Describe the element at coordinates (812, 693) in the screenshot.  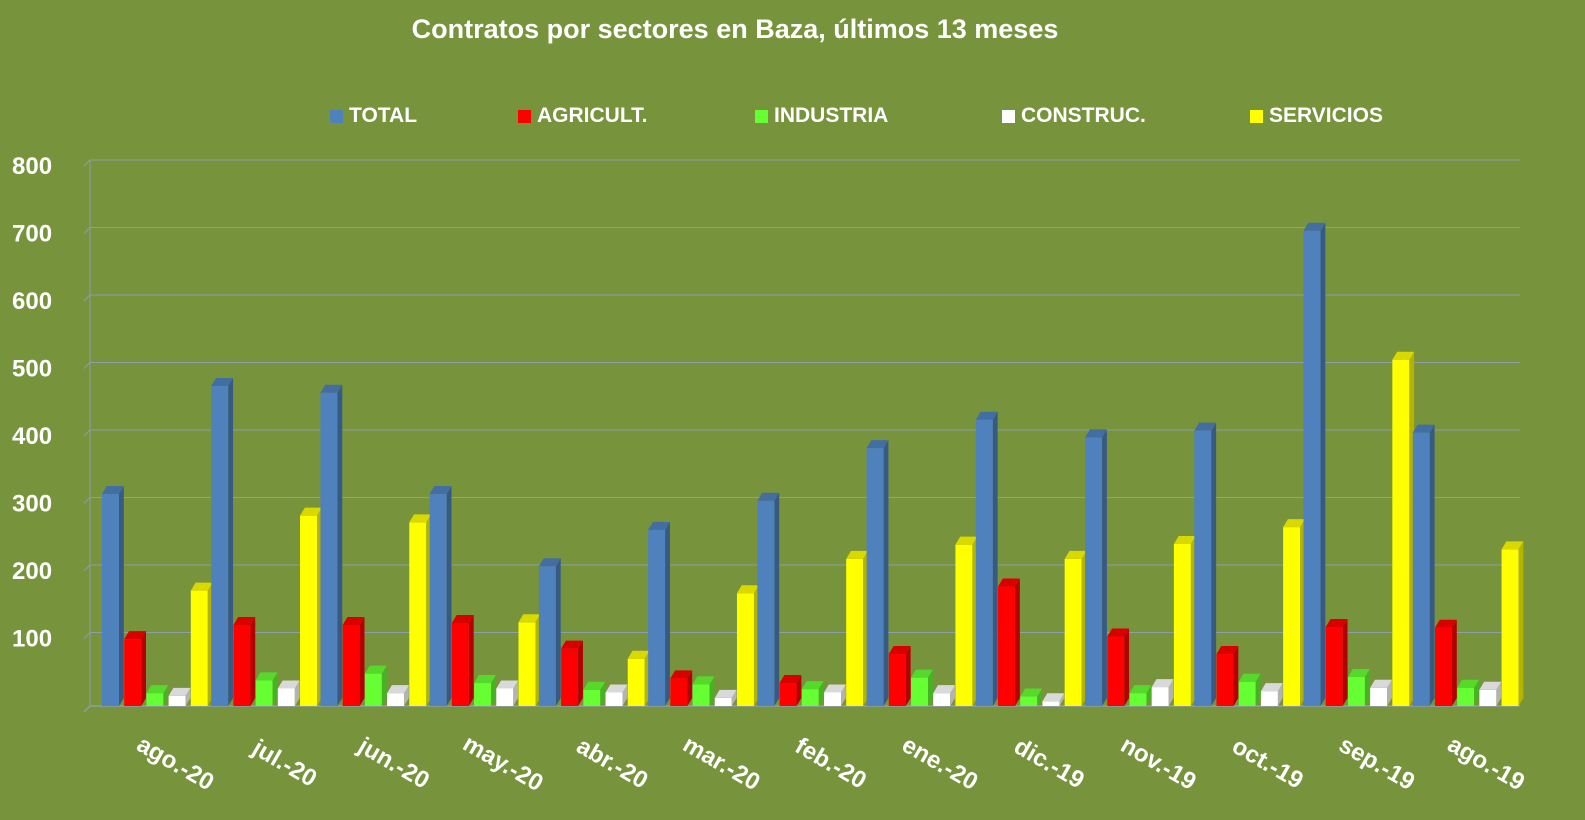
I see `bar-industria-feb.-20` at that location.